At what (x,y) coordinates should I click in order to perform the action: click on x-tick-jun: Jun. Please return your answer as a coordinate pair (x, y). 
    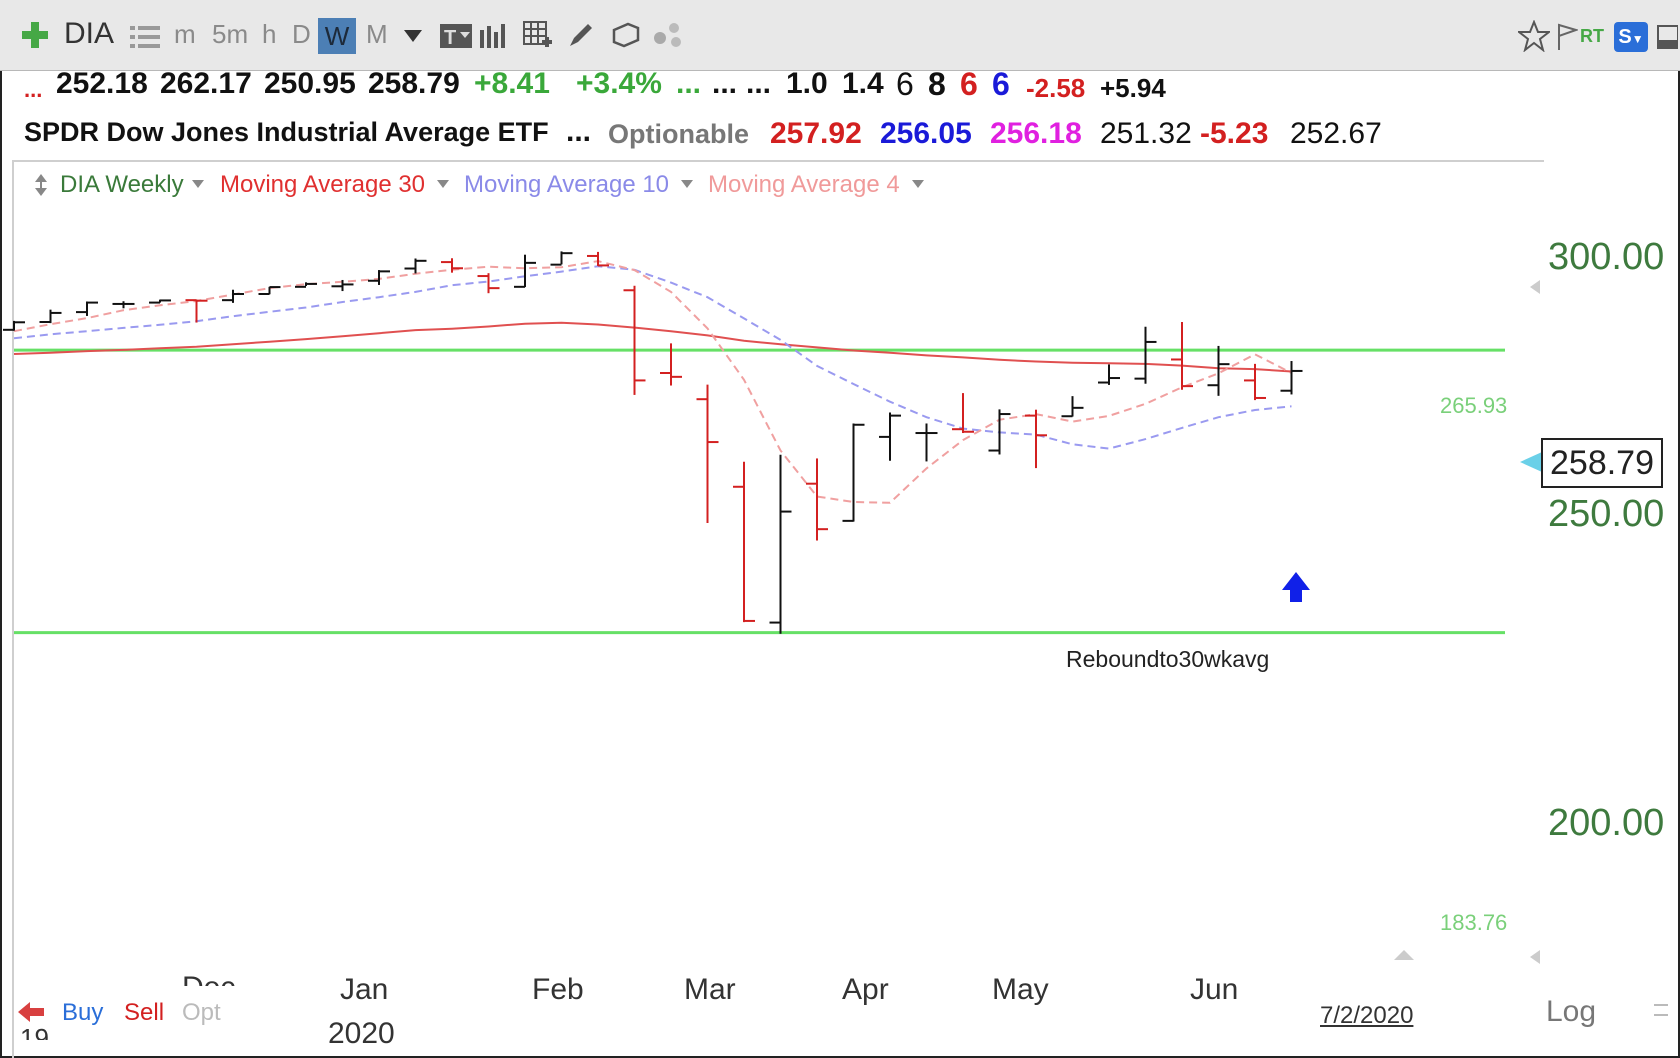
    Looking at the image, I should click on (1214, 989).